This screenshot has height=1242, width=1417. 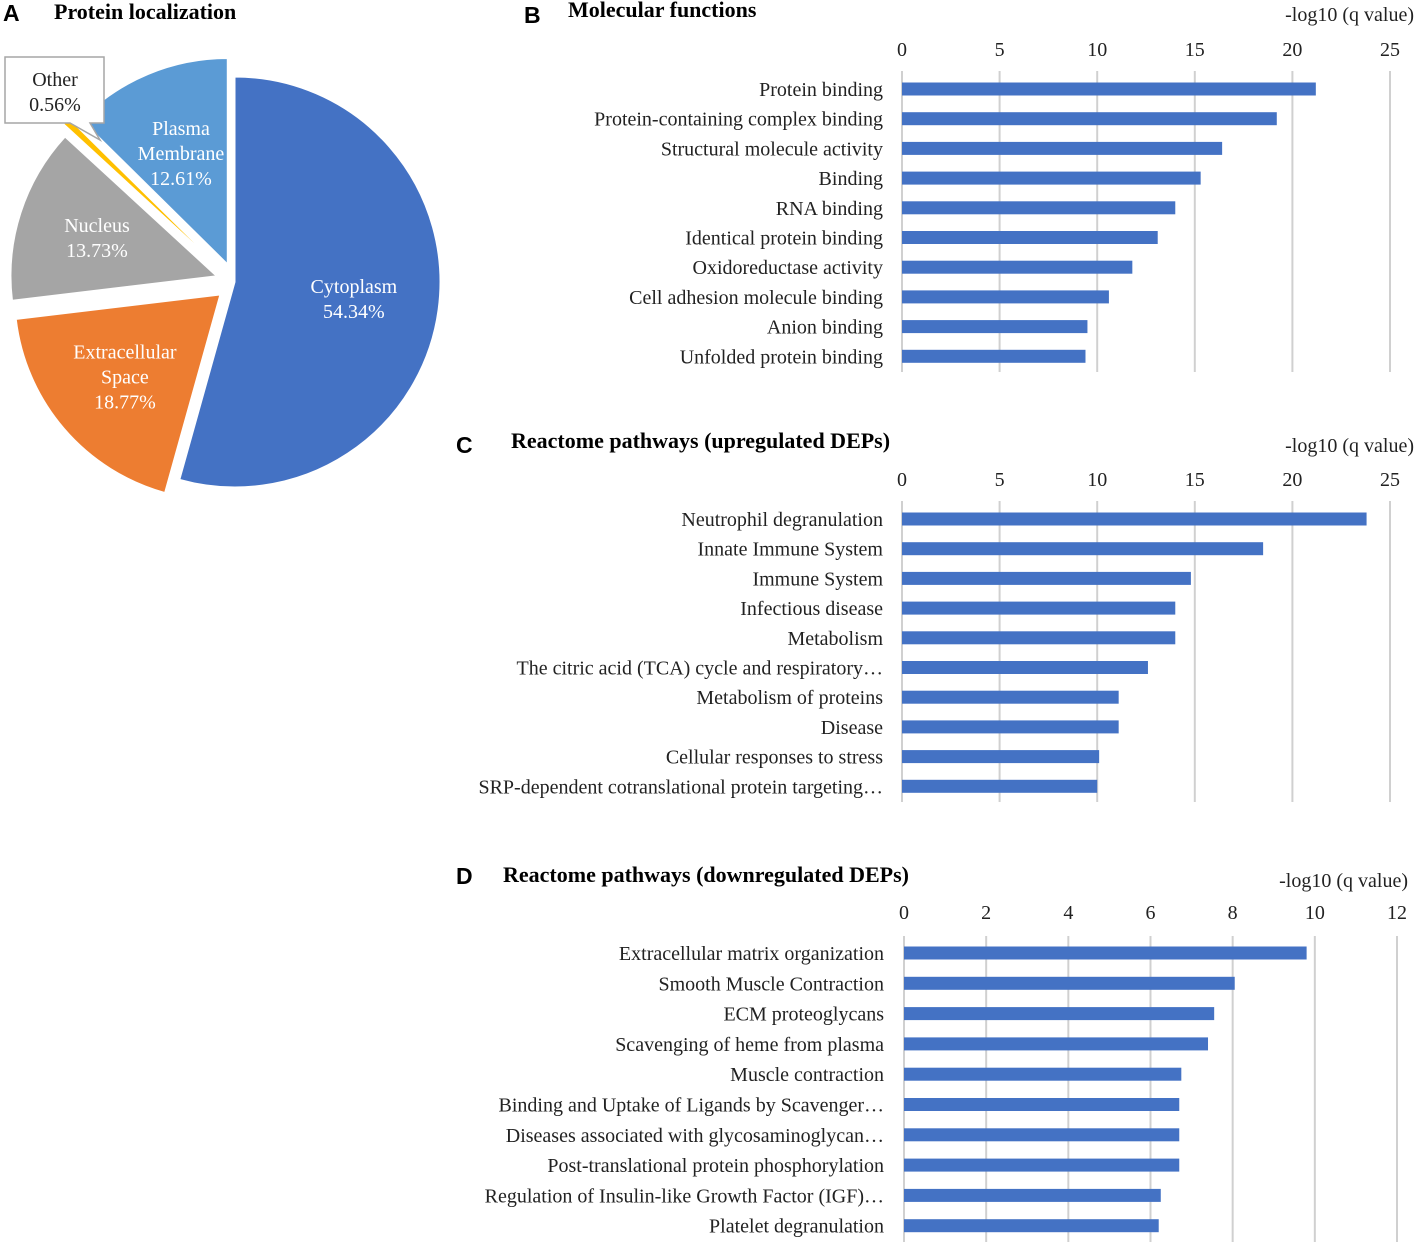 What do you see at coordinates (1349, 15) in the screenshot?
I see `panel-b-axis-title: -log10 (q value)` at bounding box center [1349, 15].